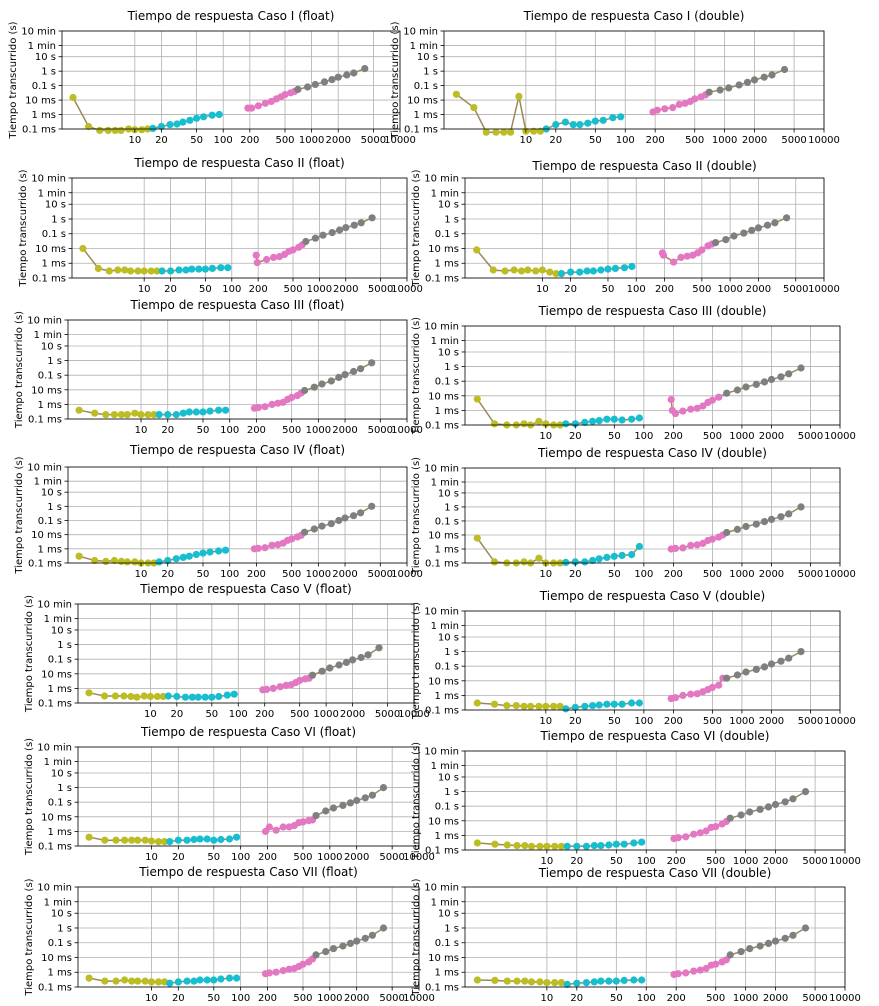 The height and width of the screenshot is (1006, 879). What do you see at coordinates (196, 140) in the screenshot?
I see `x-tick-label: 50` at bounding box center [196, 140].